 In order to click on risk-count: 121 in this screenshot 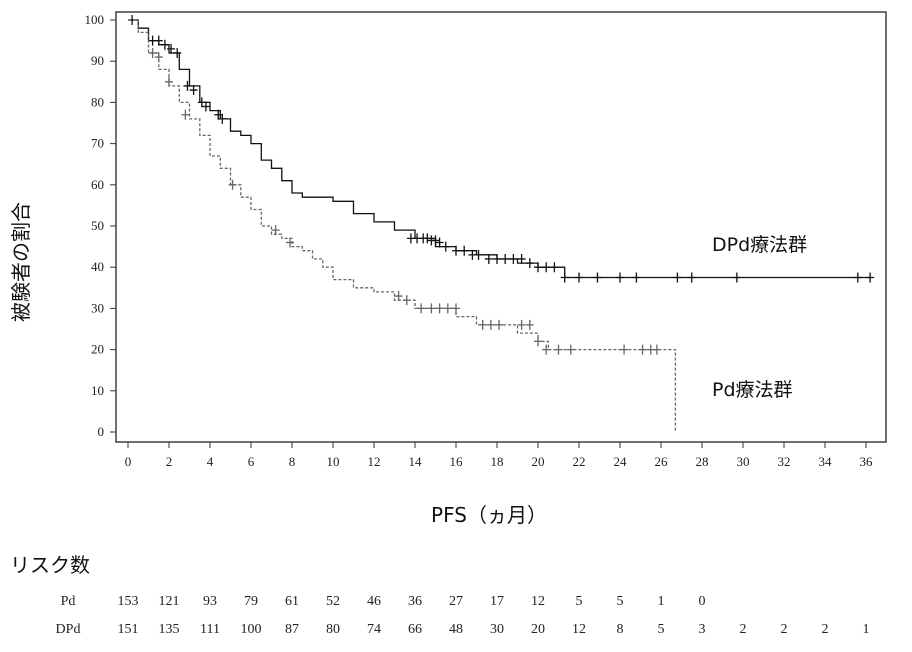, I will do `click(169, 601)`.